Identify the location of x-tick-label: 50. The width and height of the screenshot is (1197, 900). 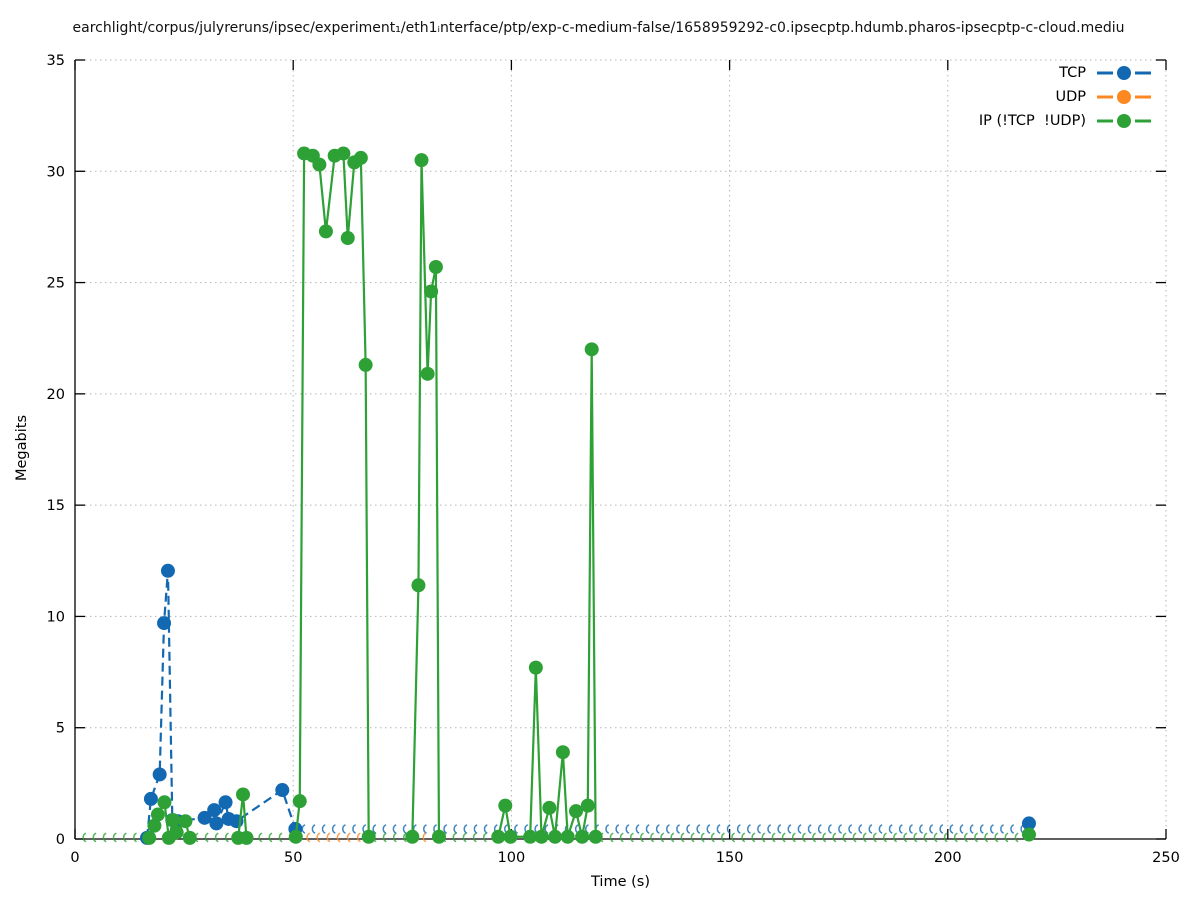
(293, 858).